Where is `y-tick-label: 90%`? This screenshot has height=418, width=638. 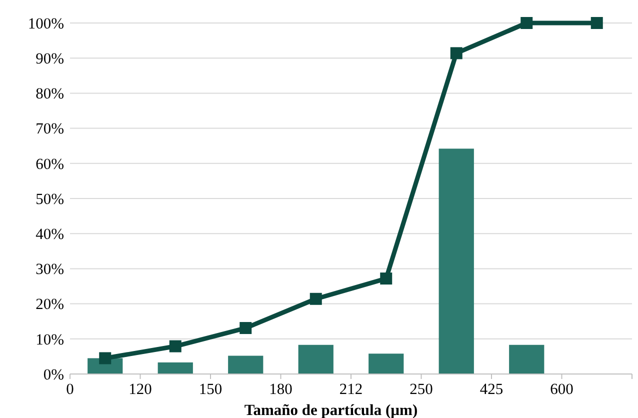
y-tick-label: 90% is located at coordinates (50, 59).